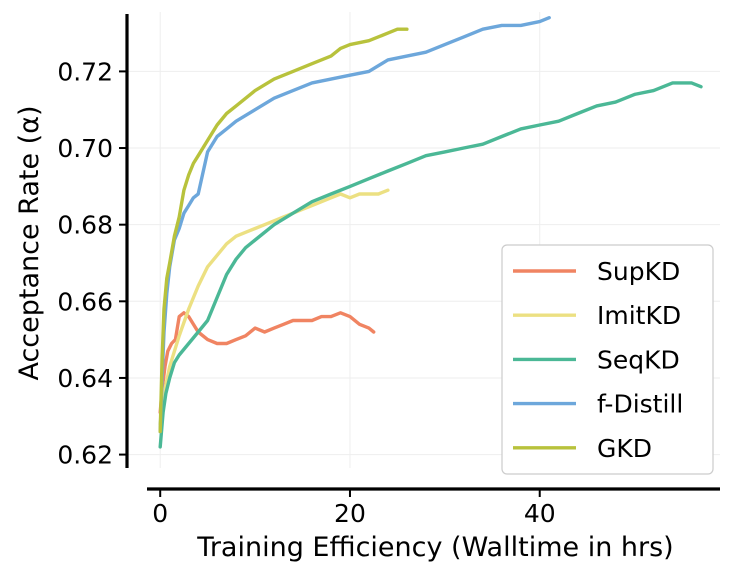 The width and height of the screenshot is (744, 578). Describe the element at coordinates (85, 301) in the screenshot. I see `y-tick-label: 0.66` at that location.